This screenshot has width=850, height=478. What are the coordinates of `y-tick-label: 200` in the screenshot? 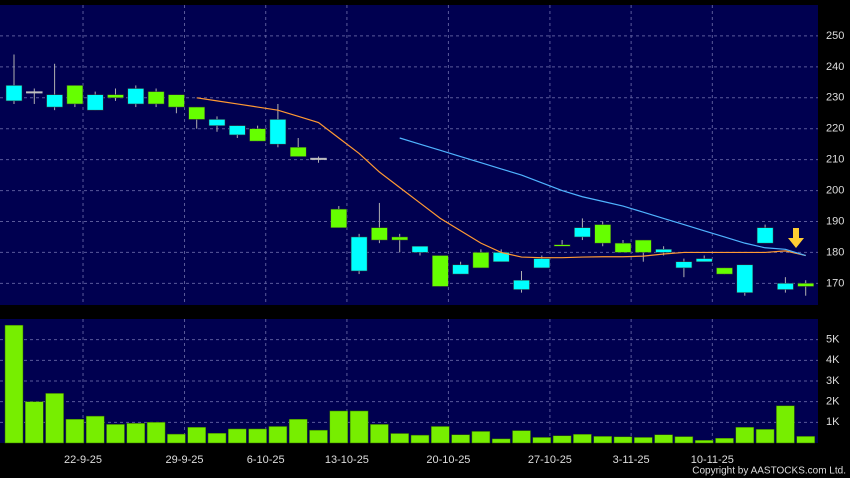 It's located at (835, 190).